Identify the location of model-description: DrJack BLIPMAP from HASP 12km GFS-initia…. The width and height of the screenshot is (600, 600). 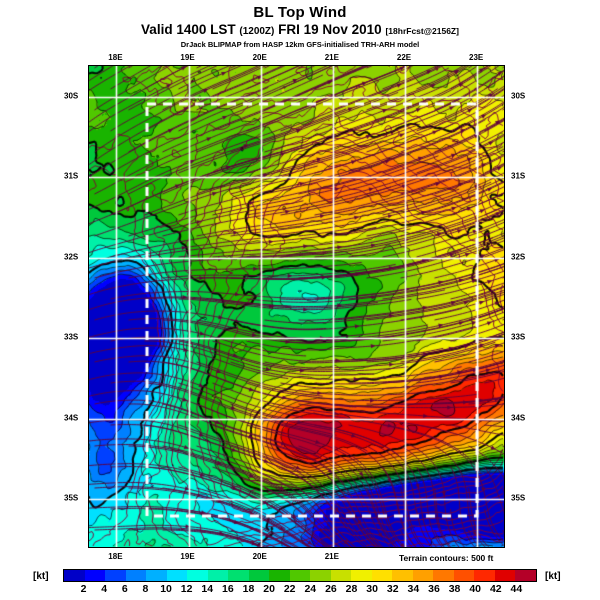
(300, 44).